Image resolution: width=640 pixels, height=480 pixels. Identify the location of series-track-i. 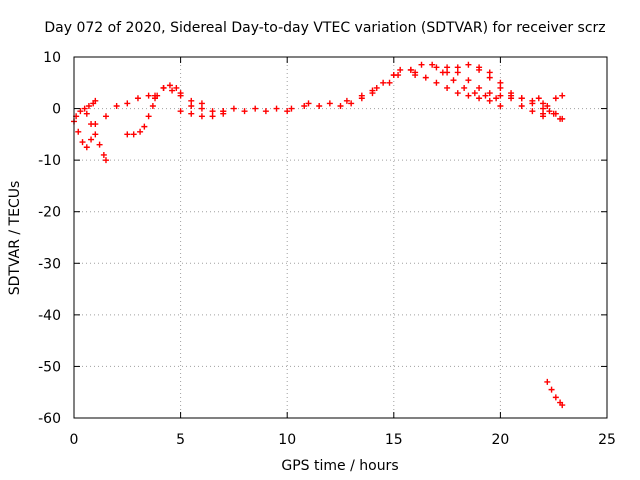
(207, 108).